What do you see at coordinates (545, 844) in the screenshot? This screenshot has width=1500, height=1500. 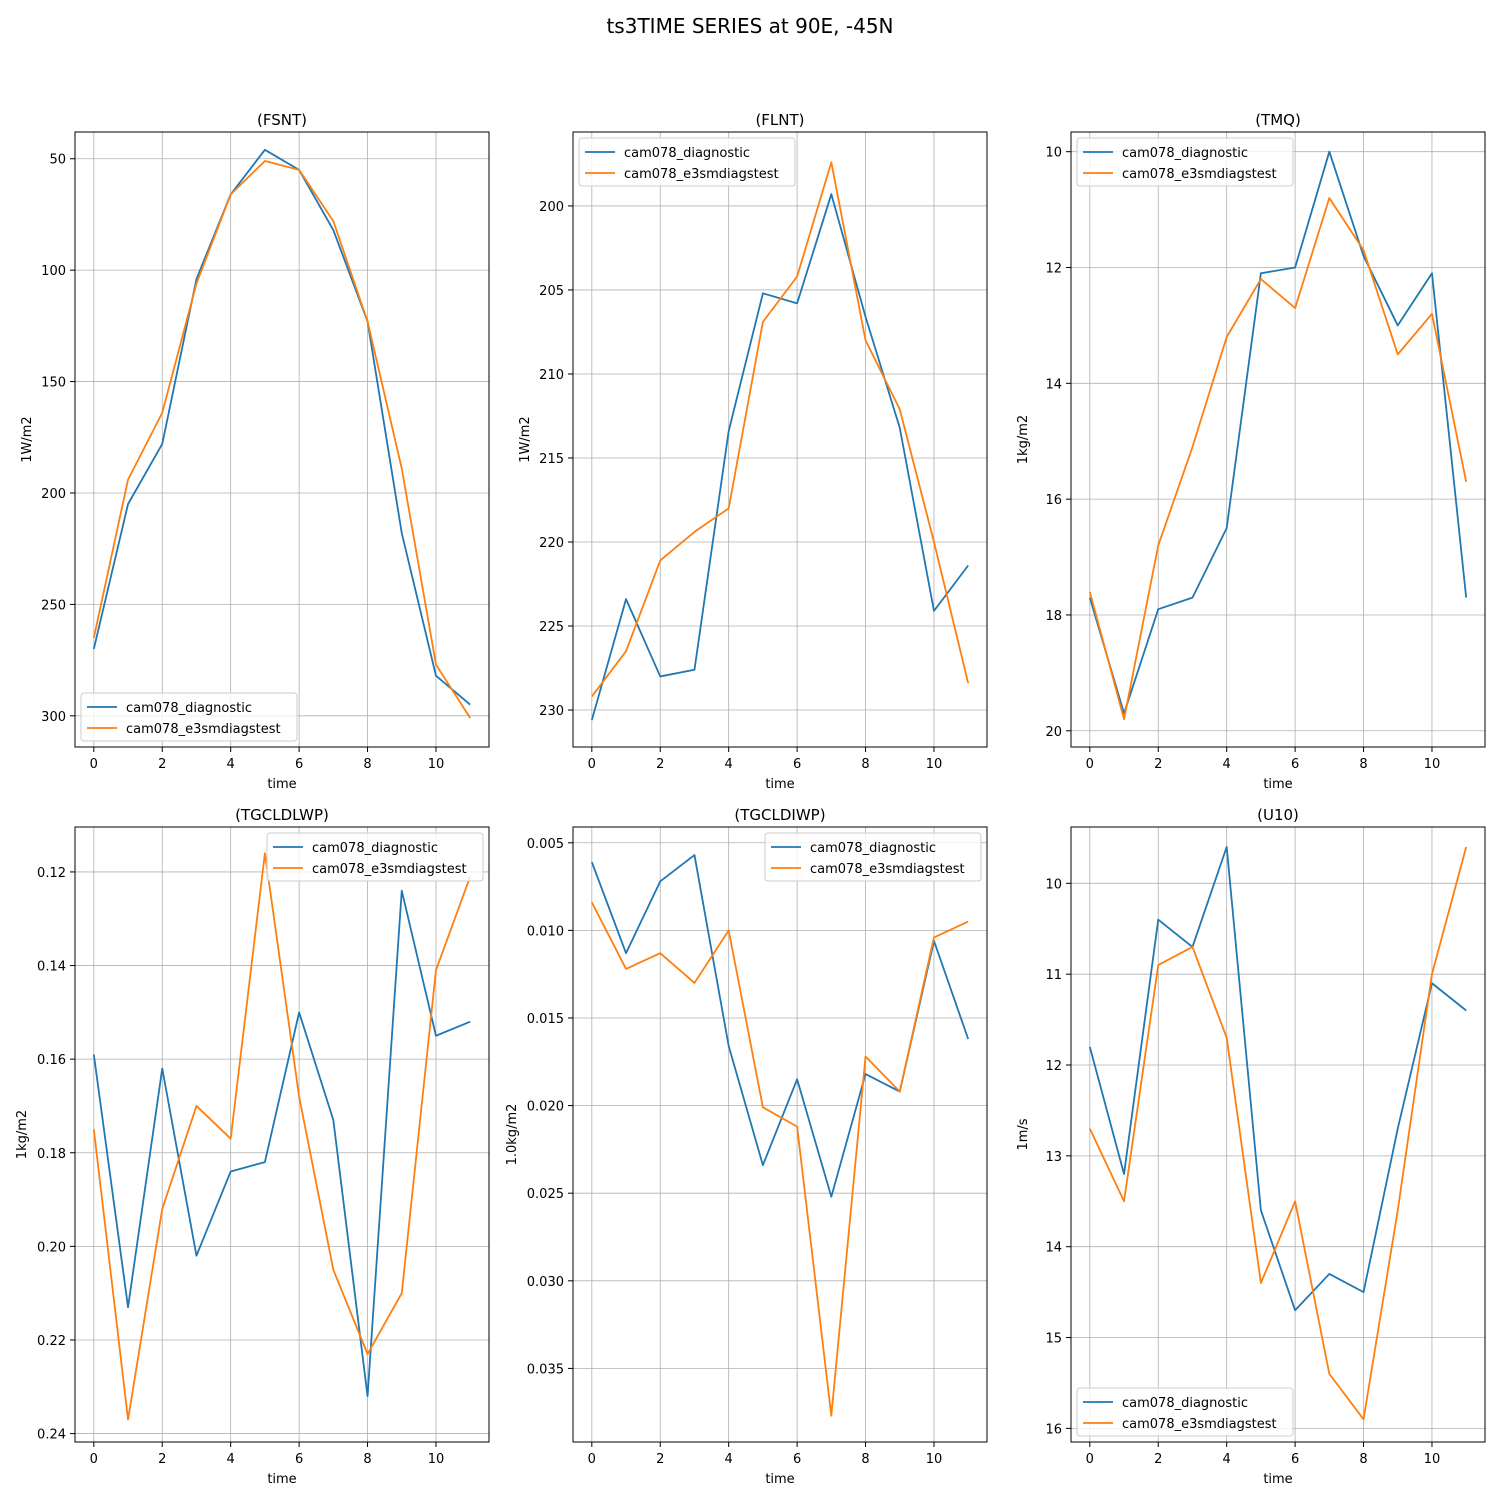 I see `y-tick-label: 0.005` at bounding box center [545, 844].